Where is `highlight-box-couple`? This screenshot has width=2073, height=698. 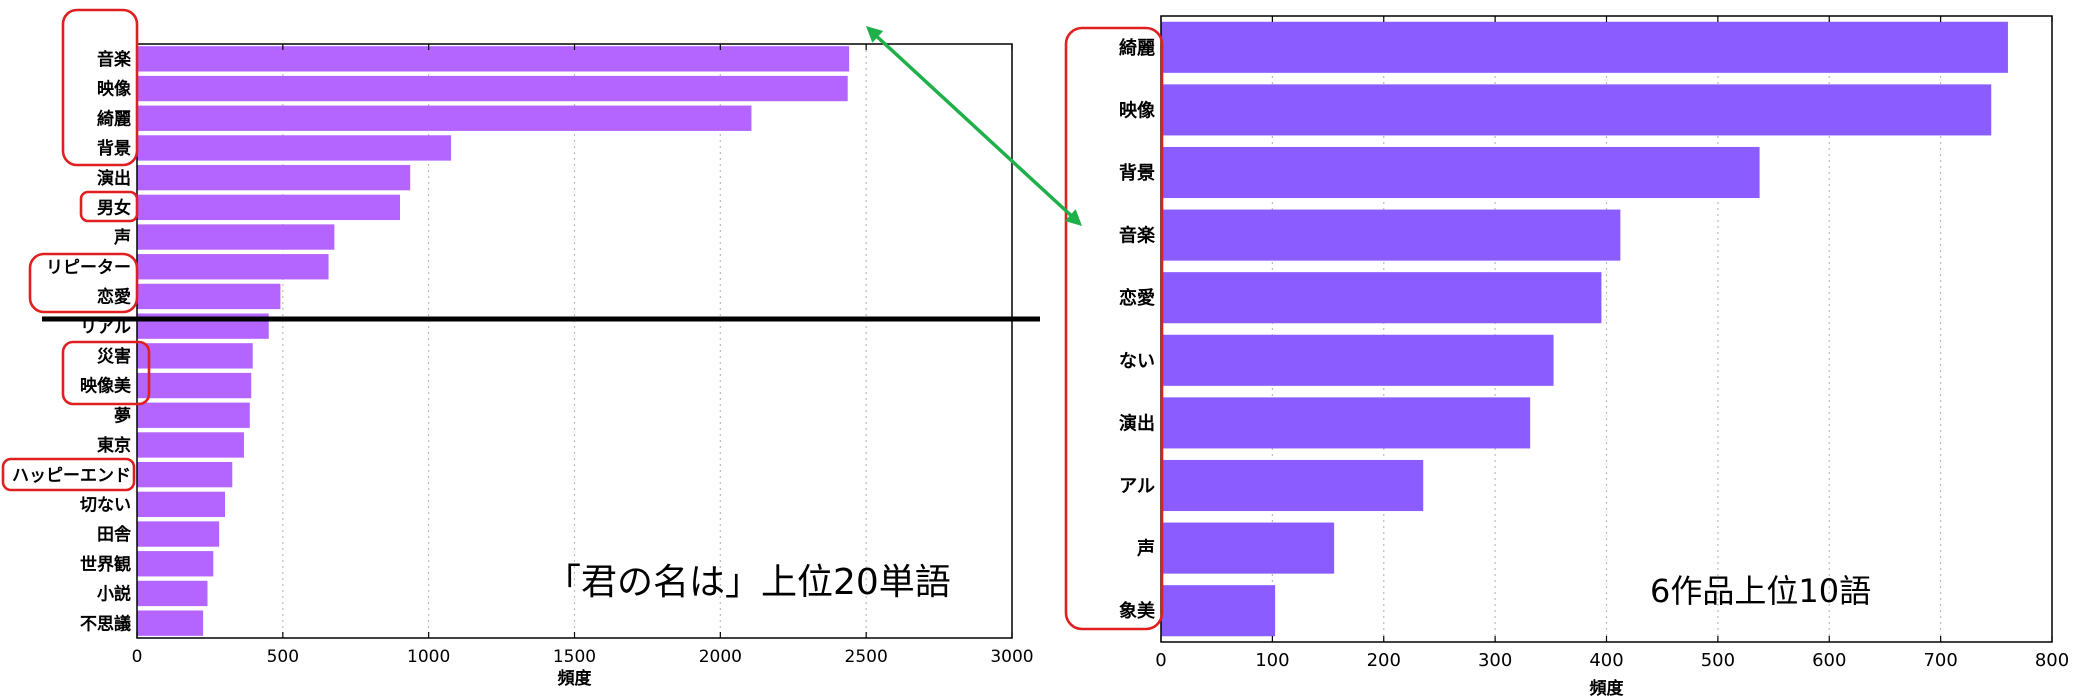 highlight-box-couple is located at coordinates (109, 206).